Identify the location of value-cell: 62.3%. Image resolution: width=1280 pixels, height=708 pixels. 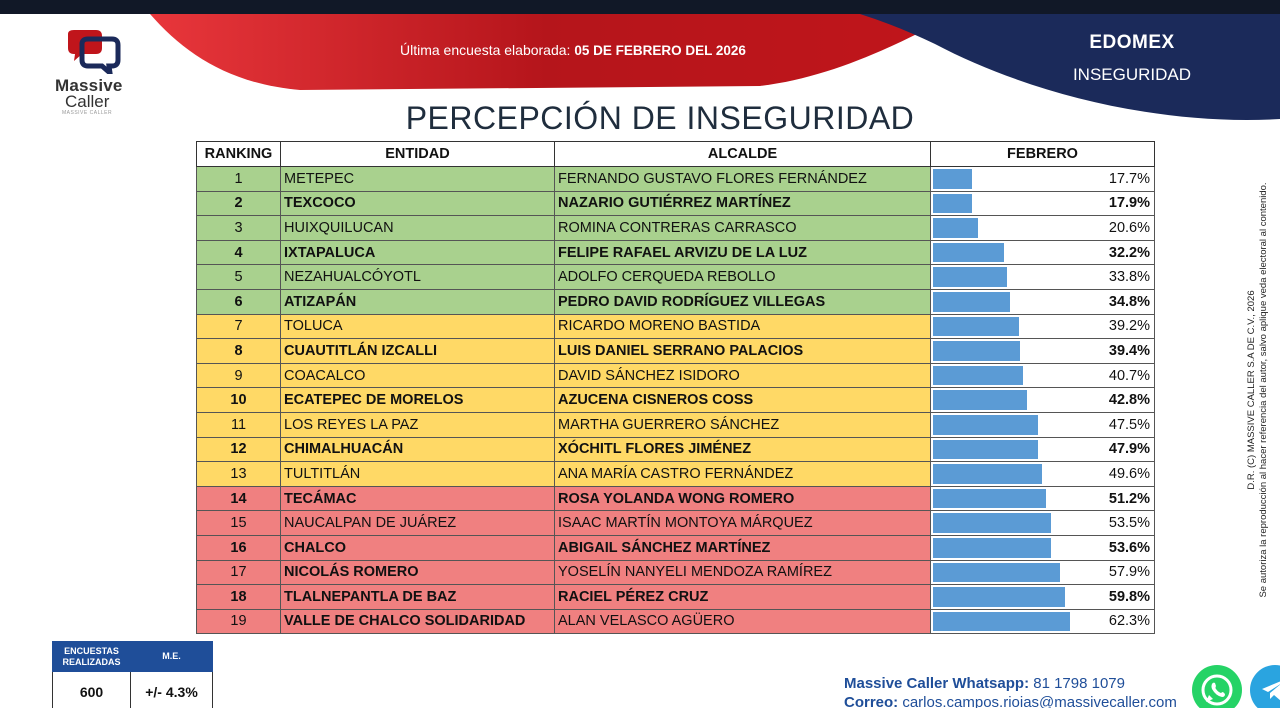
(1042, 621).